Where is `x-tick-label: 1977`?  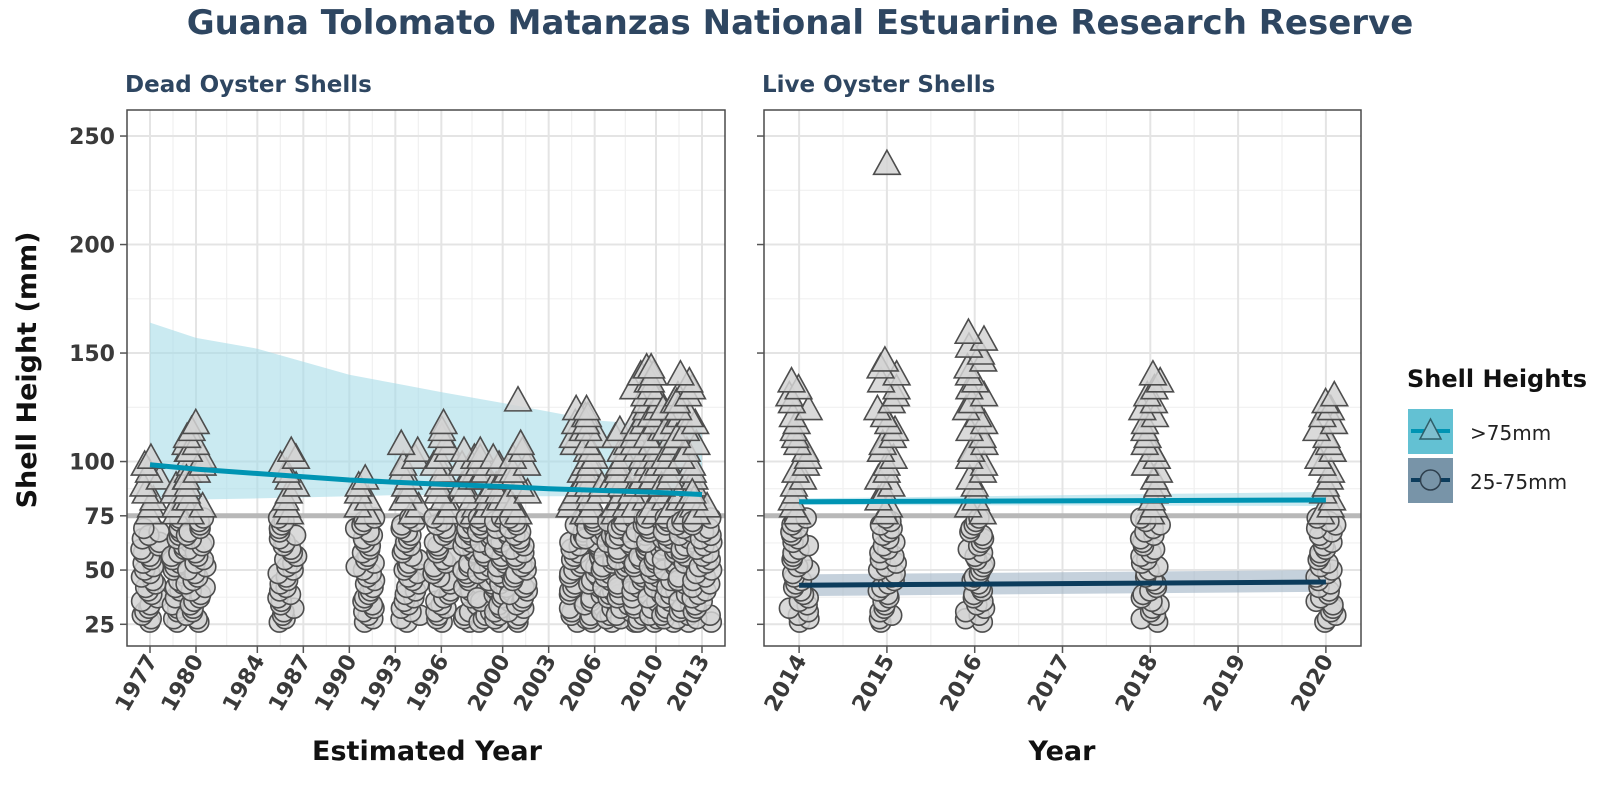
x-tick-label: 1977 is located at coordinates (137, 684).